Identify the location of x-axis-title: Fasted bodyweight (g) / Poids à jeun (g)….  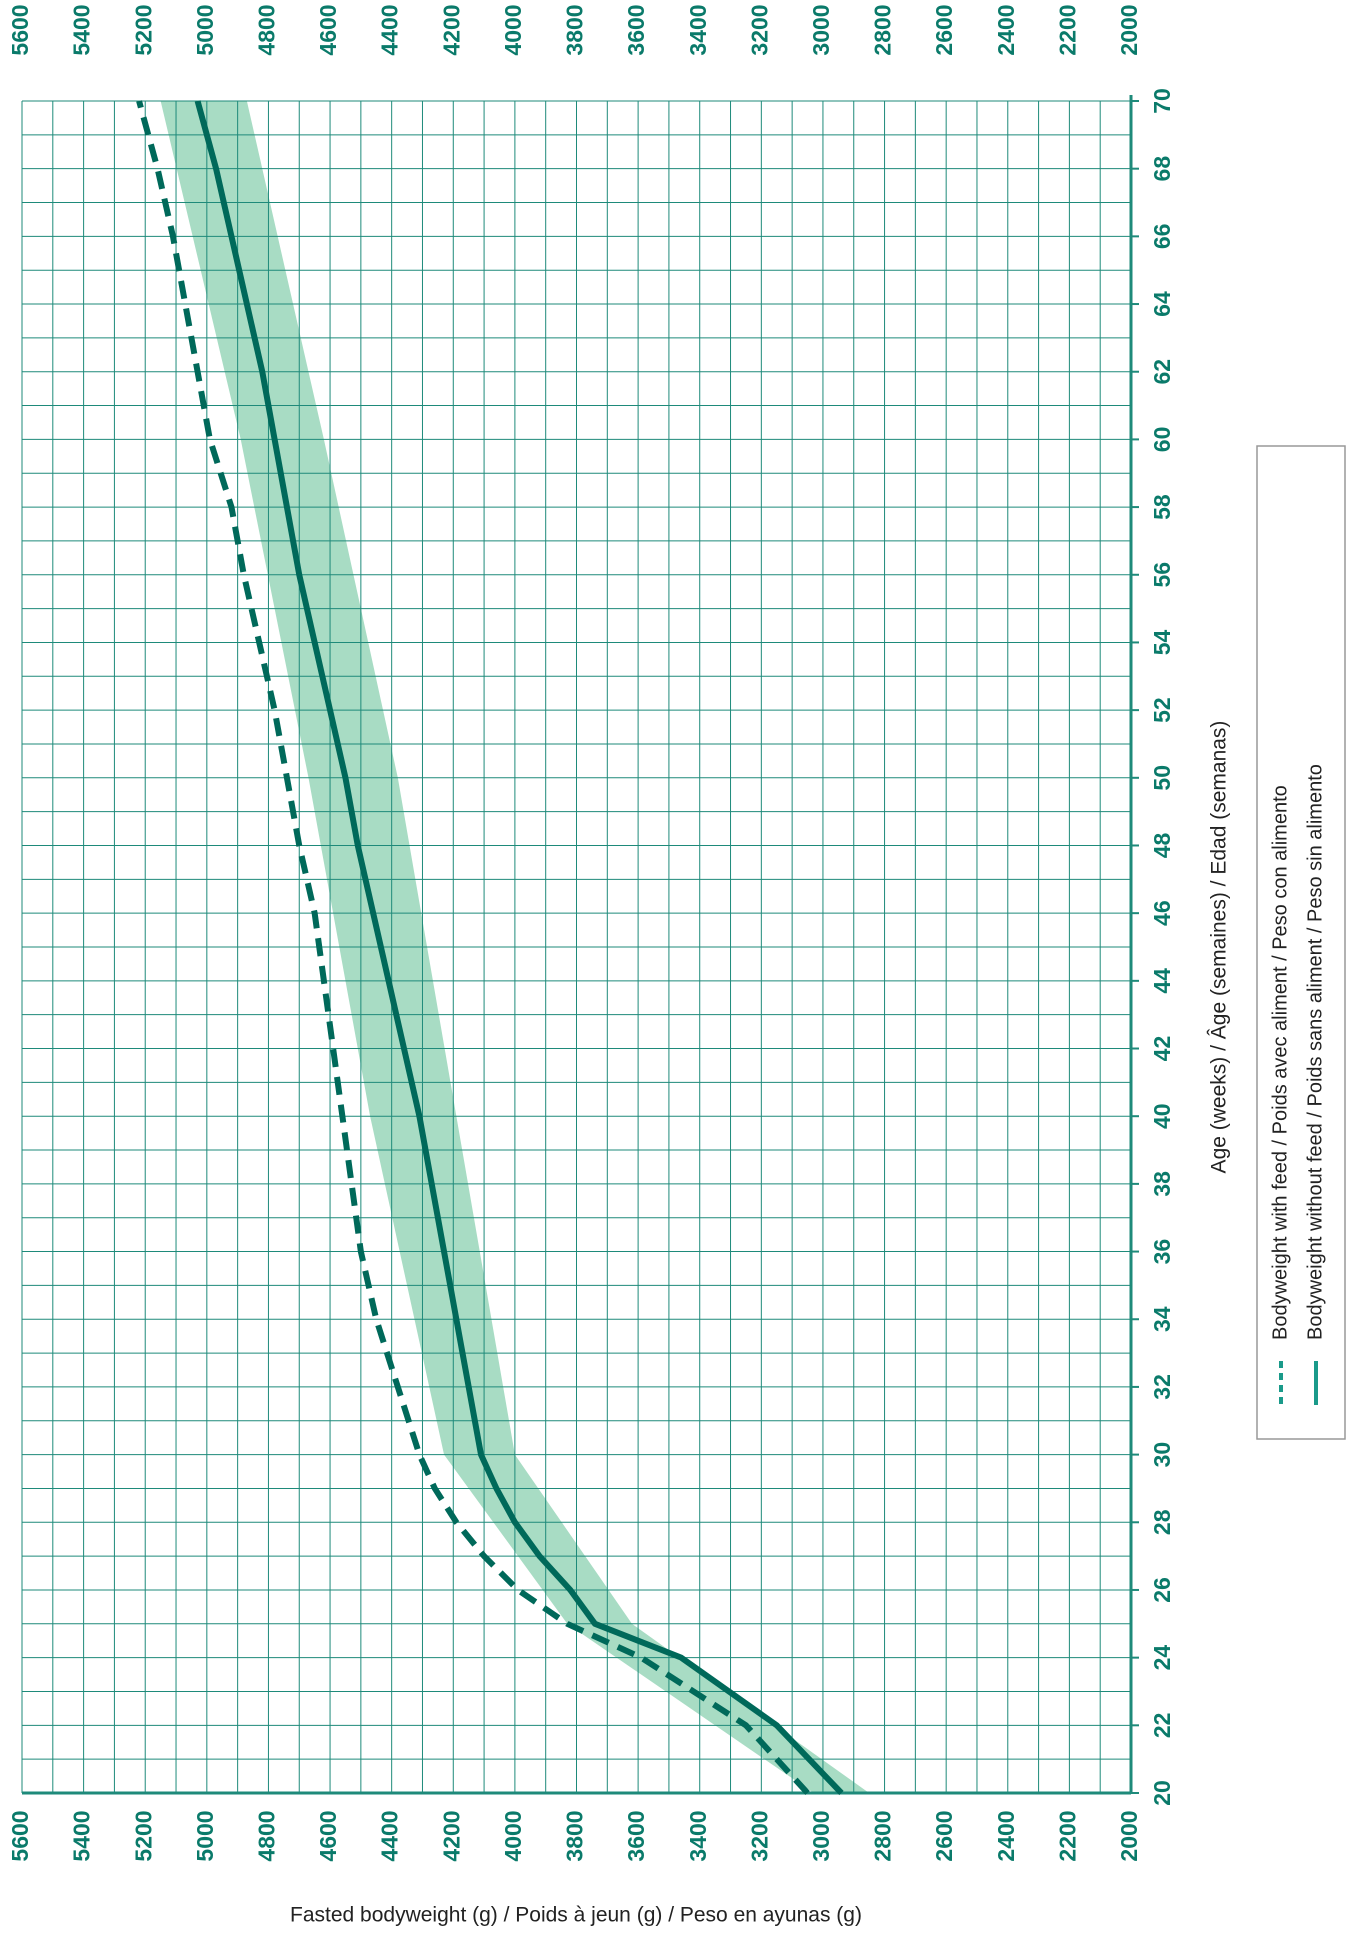
(576, 1915).